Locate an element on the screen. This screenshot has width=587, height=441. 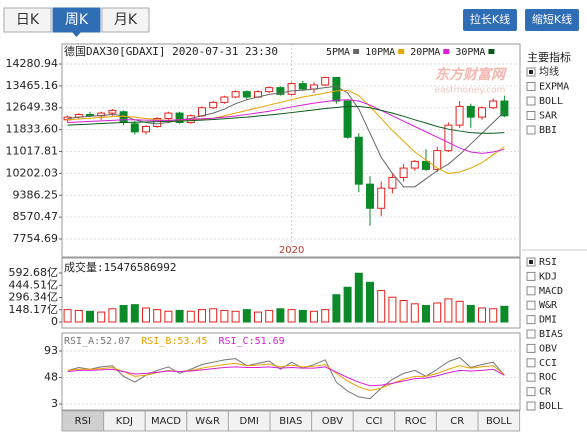
indicator-option: CCI is located at coordinates (548, 363).